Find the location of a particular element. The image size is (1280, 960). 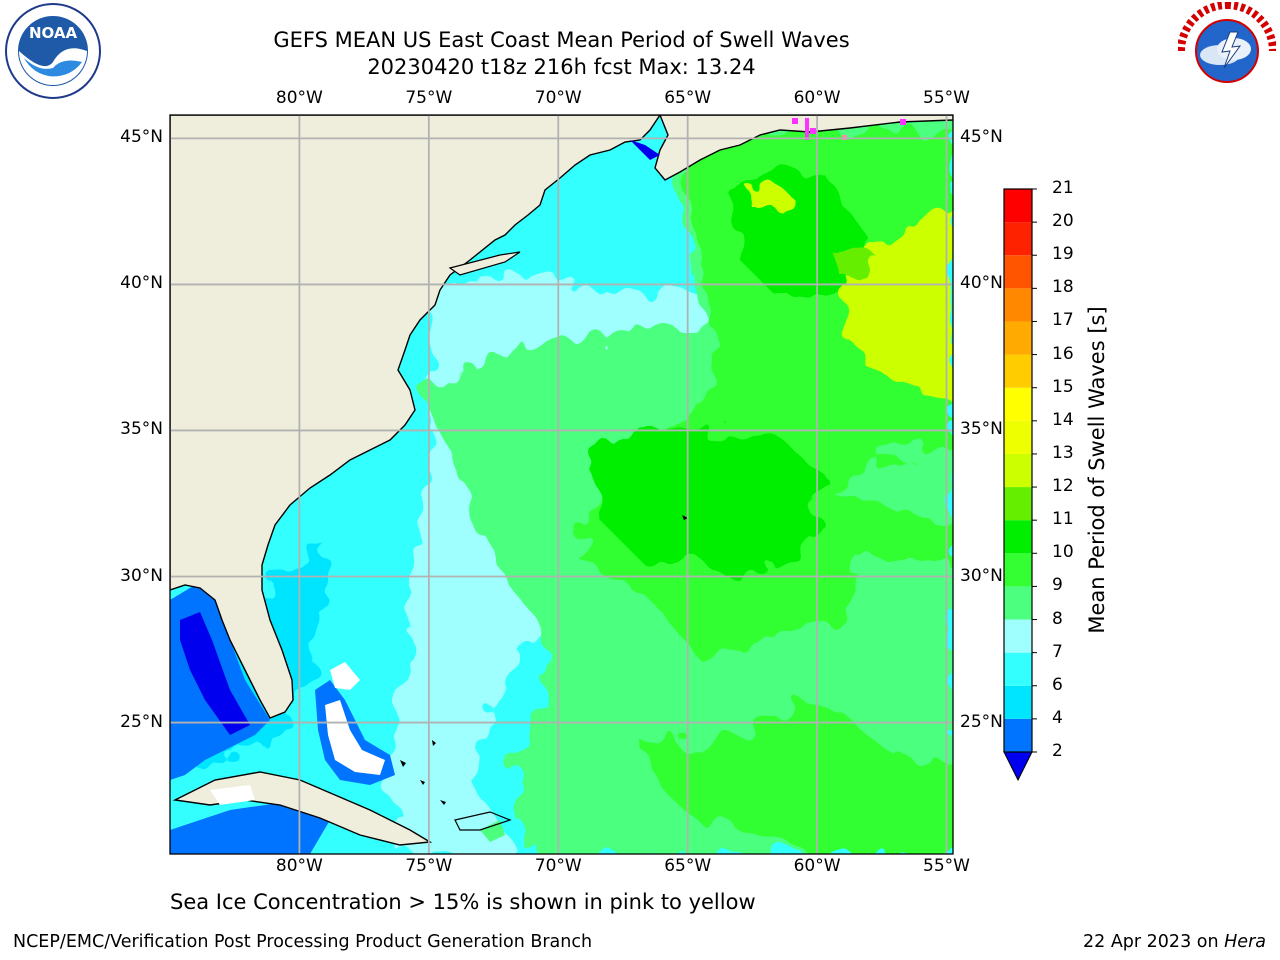

footer-date-text: 22 Apr 2023 on is located at coordinates (1154, 942).